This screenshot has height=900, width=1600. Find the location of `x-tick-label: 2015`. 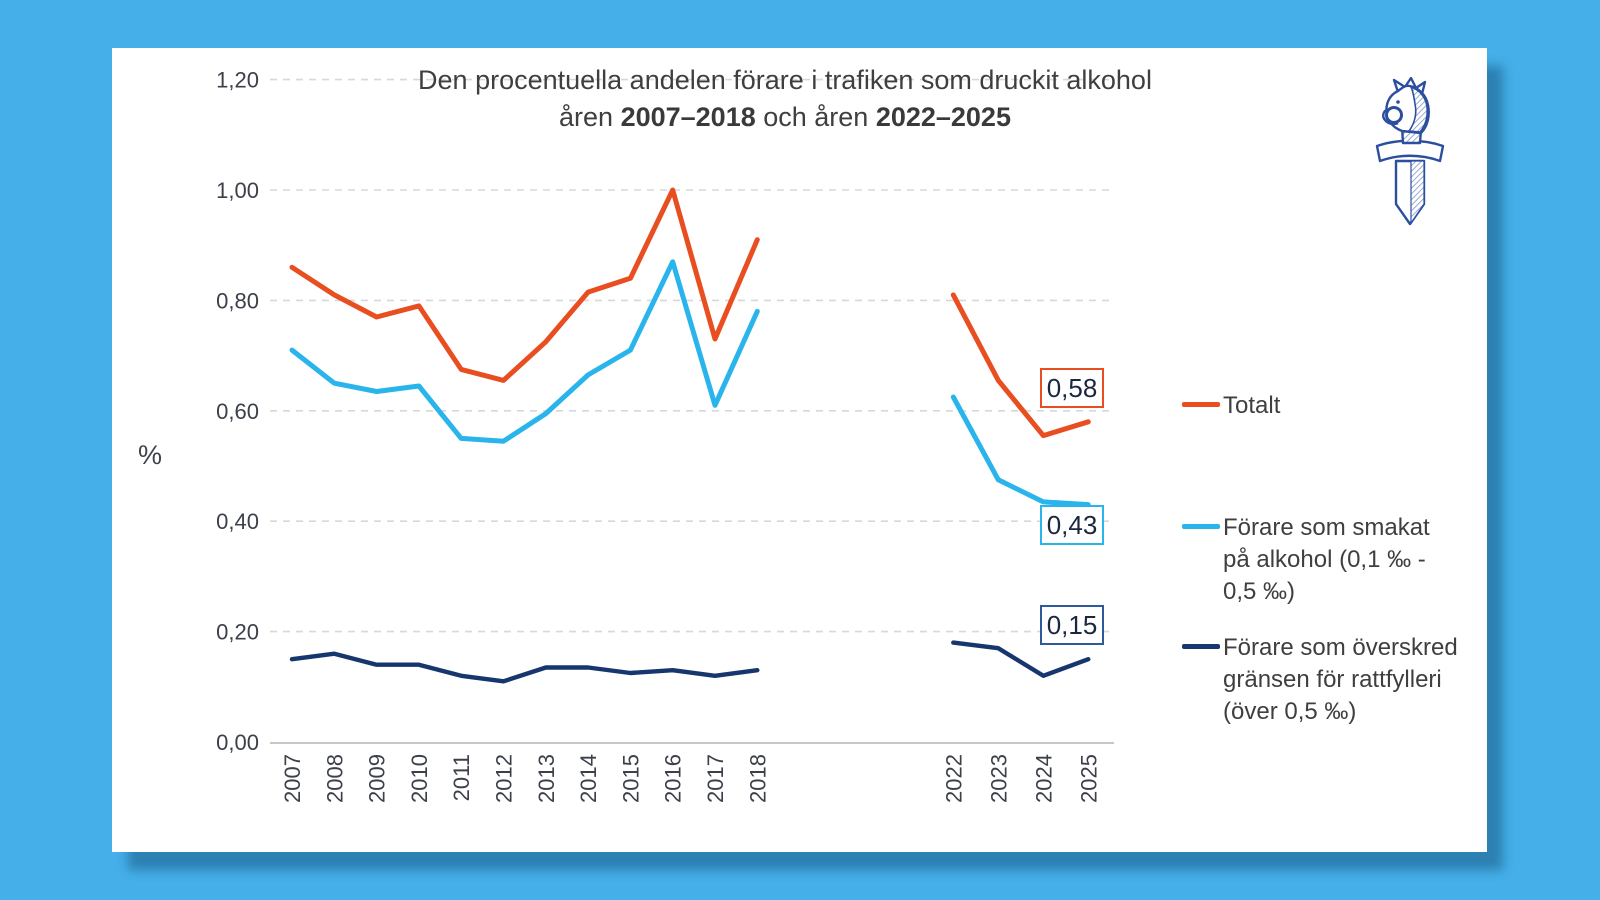

x-tick-label: 2015 is located at coordinates (630, 778).